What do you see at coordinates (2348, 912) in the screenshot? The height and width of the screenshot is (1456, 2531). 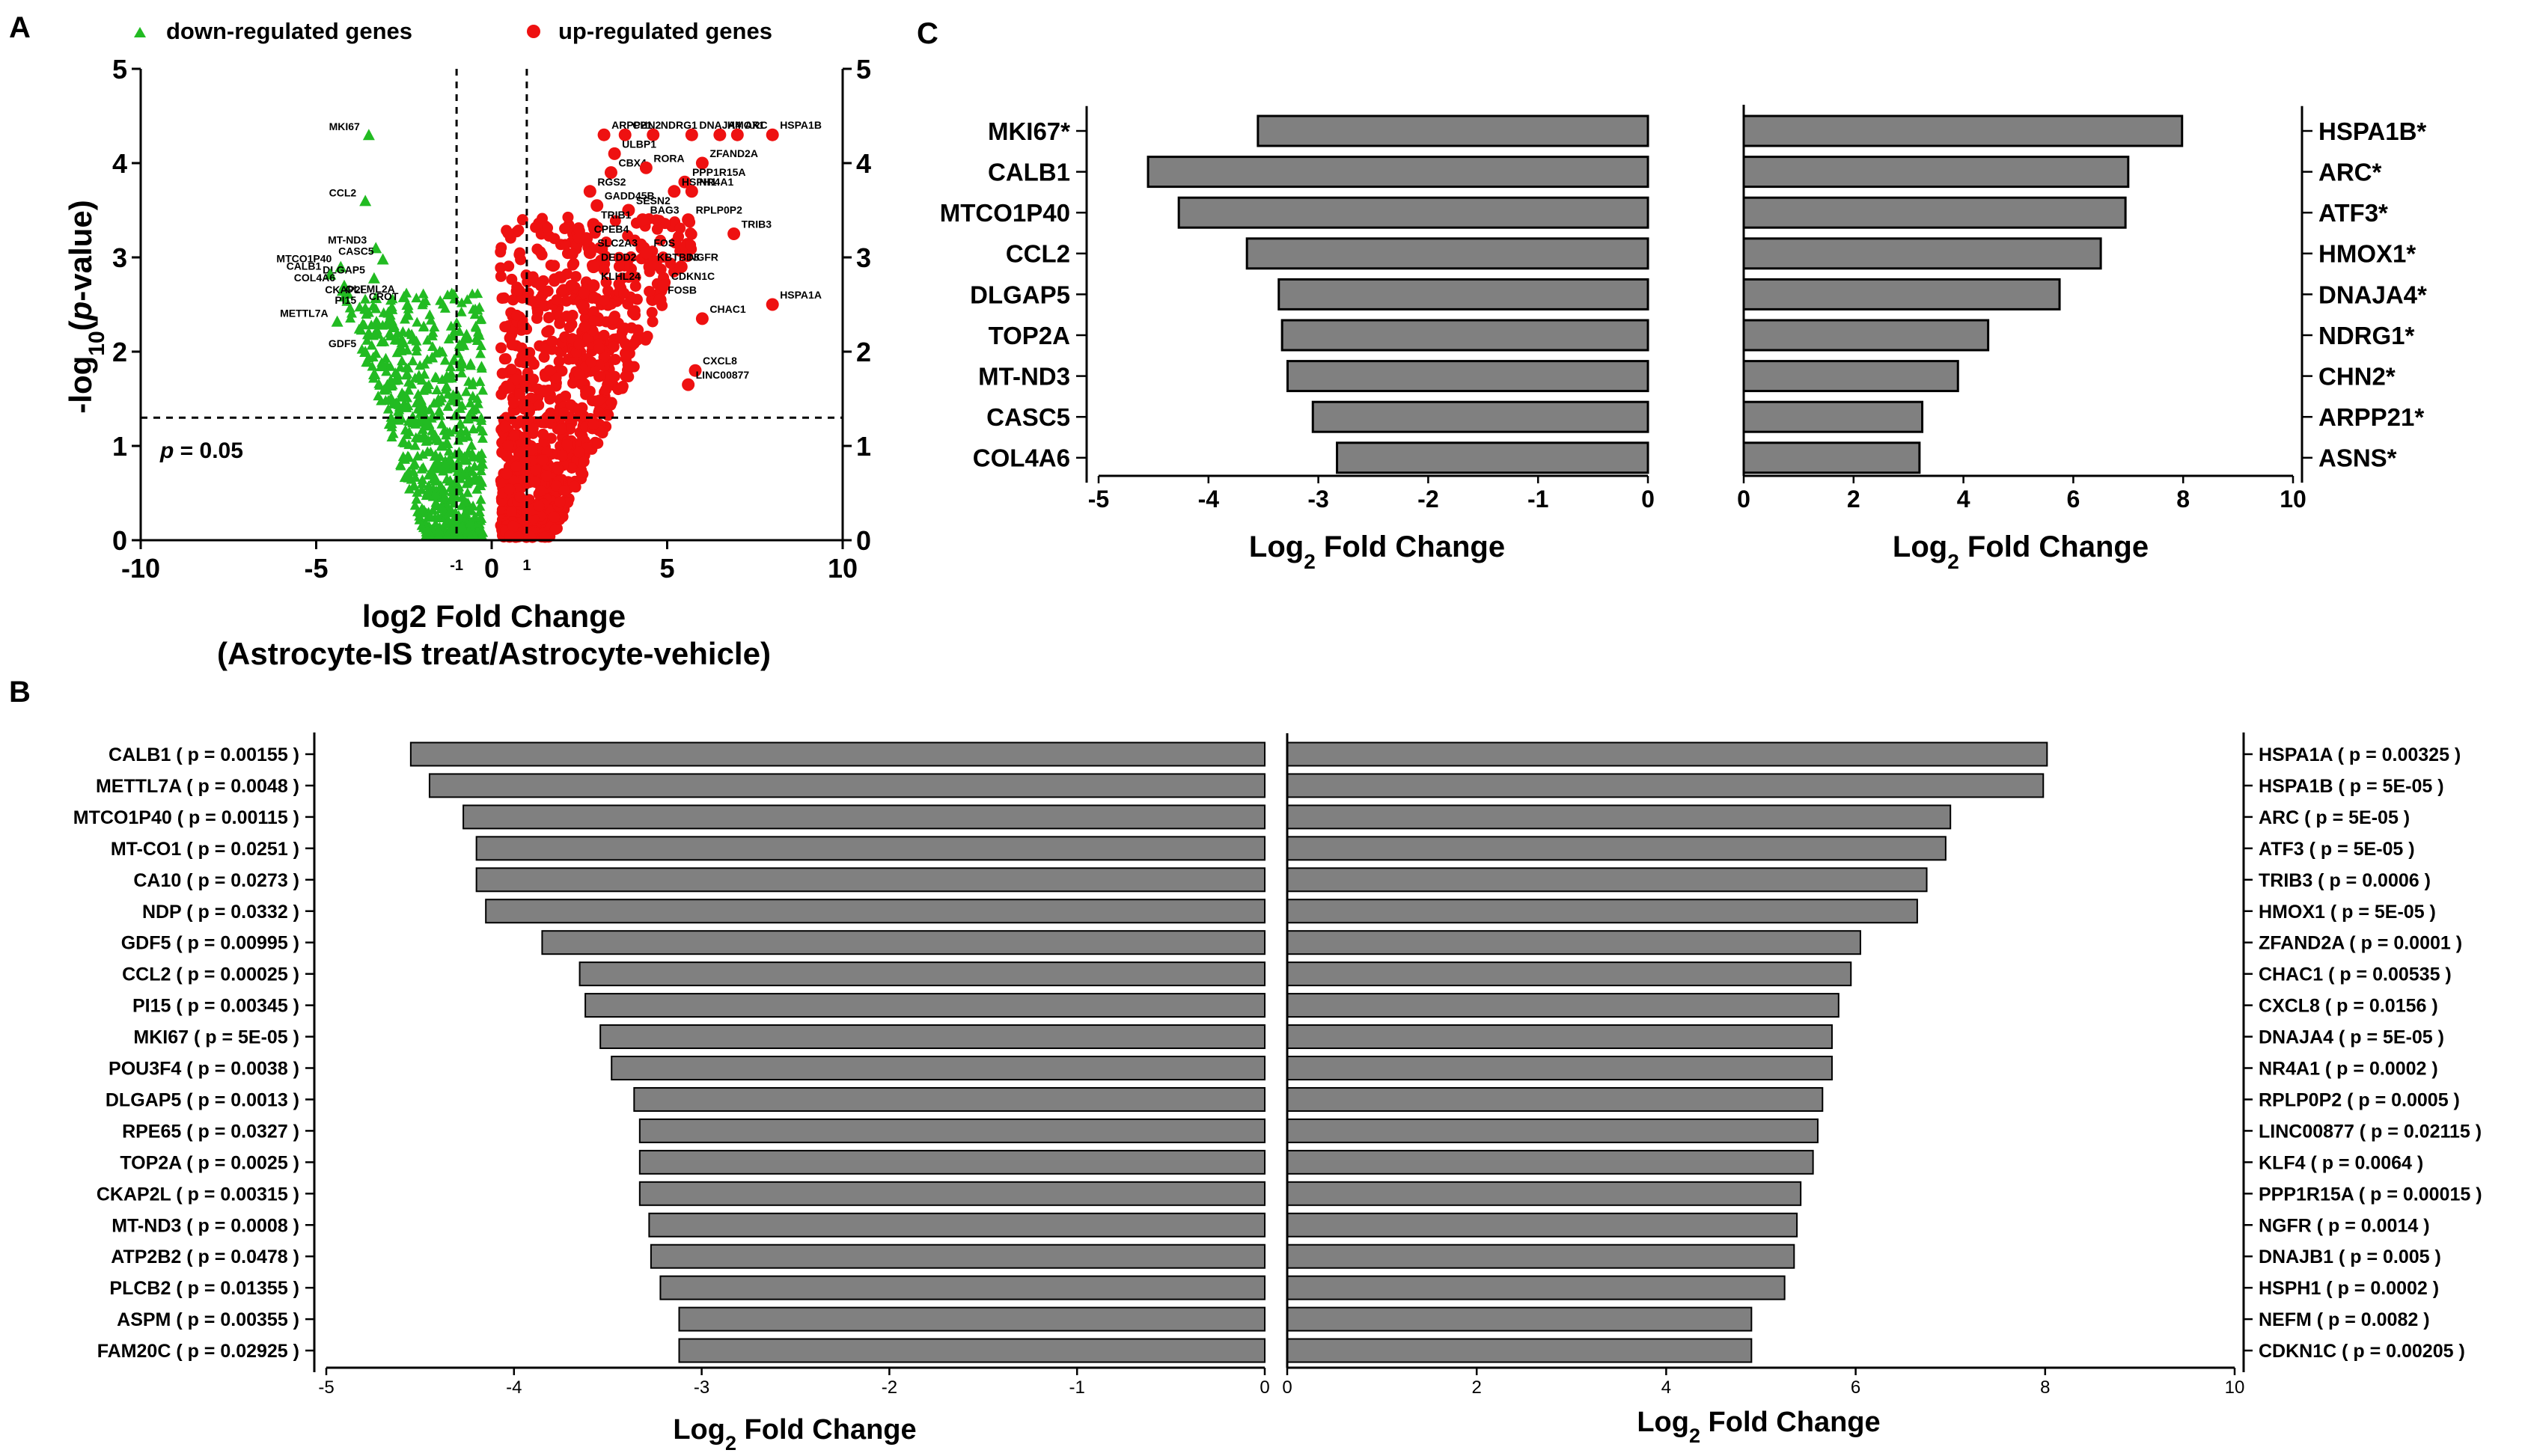 I see `b-up-category-label: HMOX1 ( p = 5E-05 )` at bounding box center [2348, 912].